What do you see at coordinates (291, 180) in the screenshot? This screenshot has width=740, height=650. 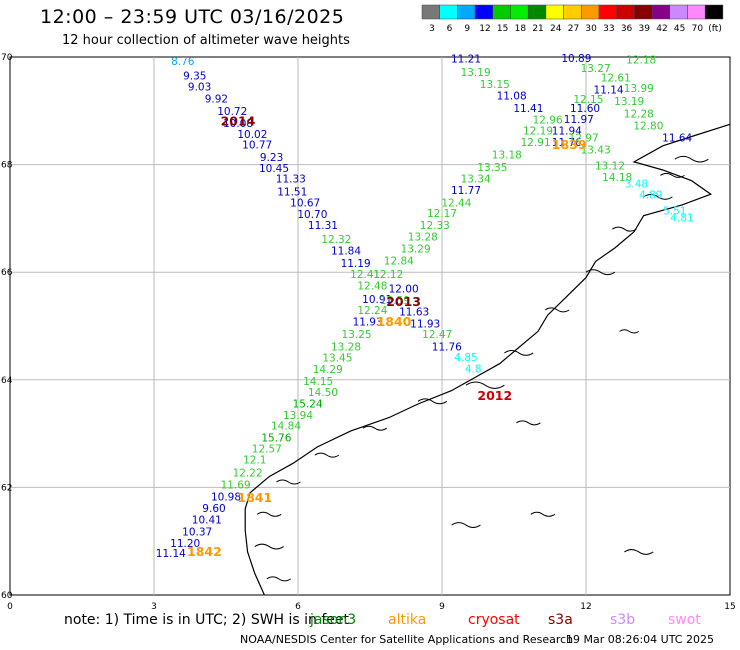 I see `wave-height-value: 11.33` at bounding box center [291, 180].